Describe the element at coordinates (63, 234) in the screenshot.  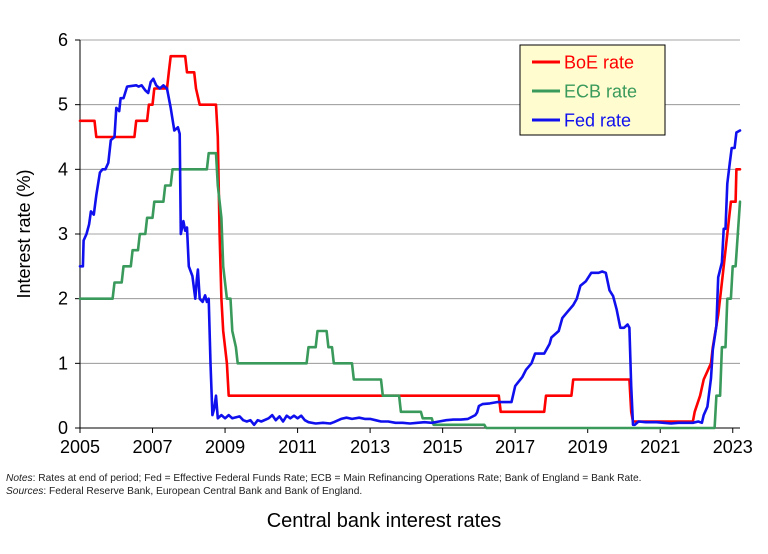
I see `y-tick-label-3: 3` at that location.